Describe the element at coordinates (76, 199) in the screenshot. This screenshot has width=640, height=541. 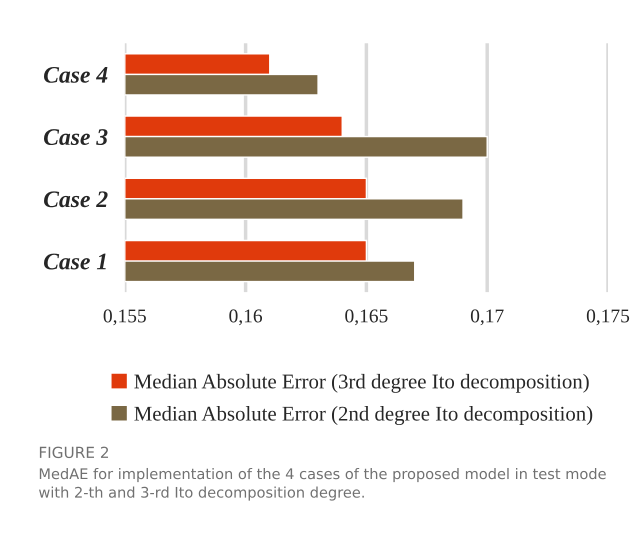
I see `y-tick-label: Case 2` at that location.